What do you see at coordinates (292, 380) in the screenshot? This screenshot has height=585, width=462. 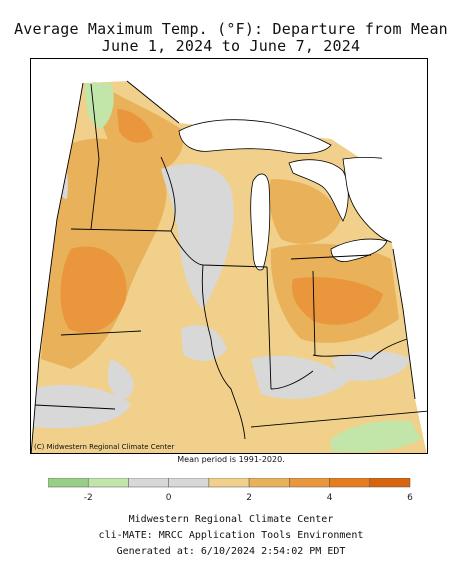 I see `in-ky-border` at bounding box center [292, 380].